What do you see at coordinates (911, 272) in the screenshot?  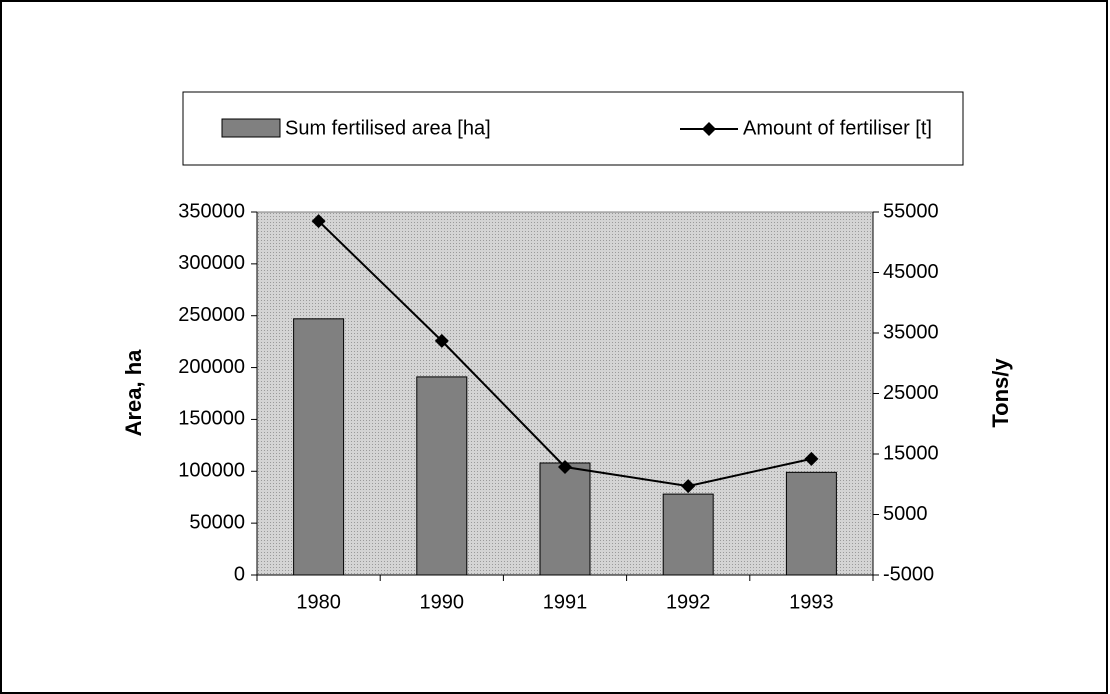 I see `y2-tick-label: 45000` at bounding box center [911, 272].